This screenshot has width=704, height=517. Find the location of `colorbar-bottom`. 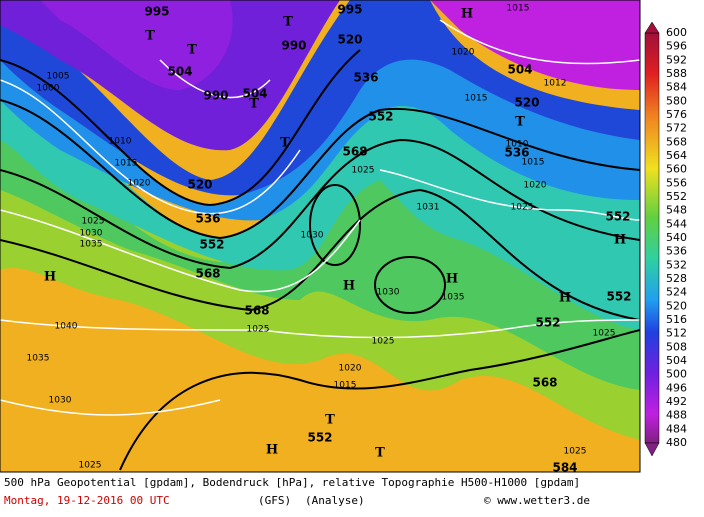

colorbar-bottom is located at coordinates (652, 449).